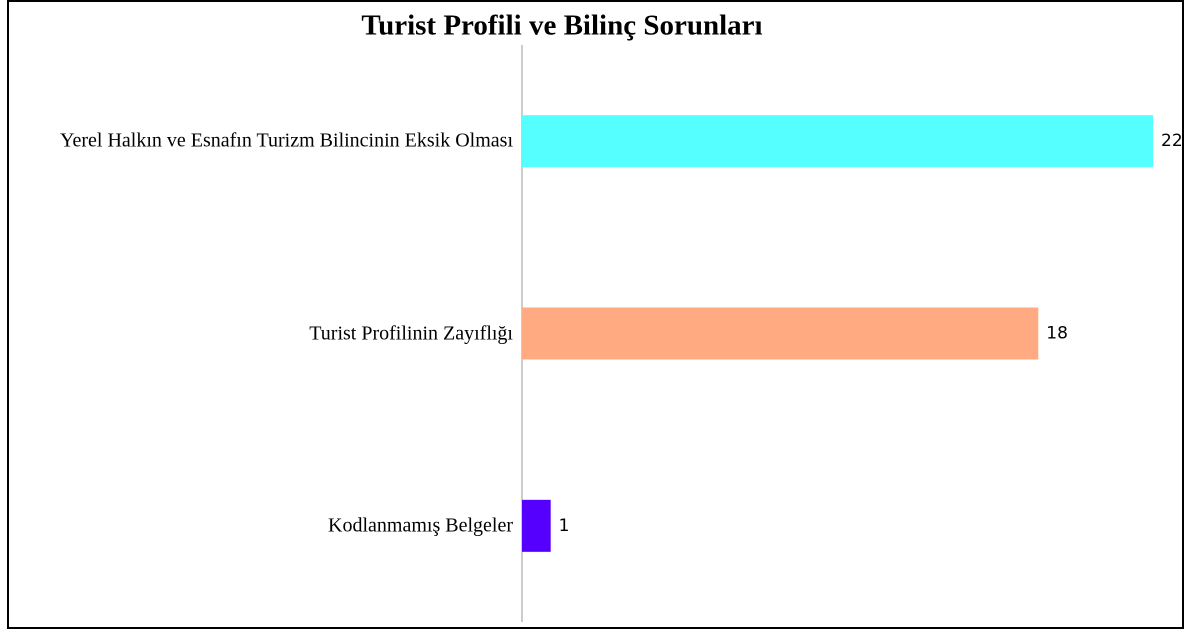  Describe the element at coordinates (564, 526) in the screenshot. I see `value-label: 1` at that location.